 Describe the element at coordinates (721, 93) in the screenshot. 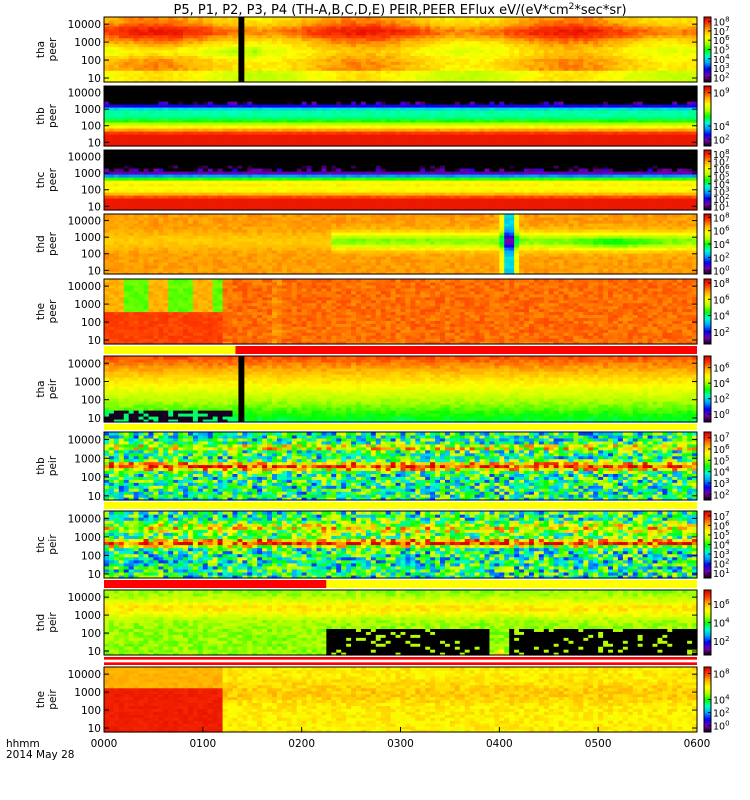

I see `colorbar-tick-label: 10⁹` at that location.